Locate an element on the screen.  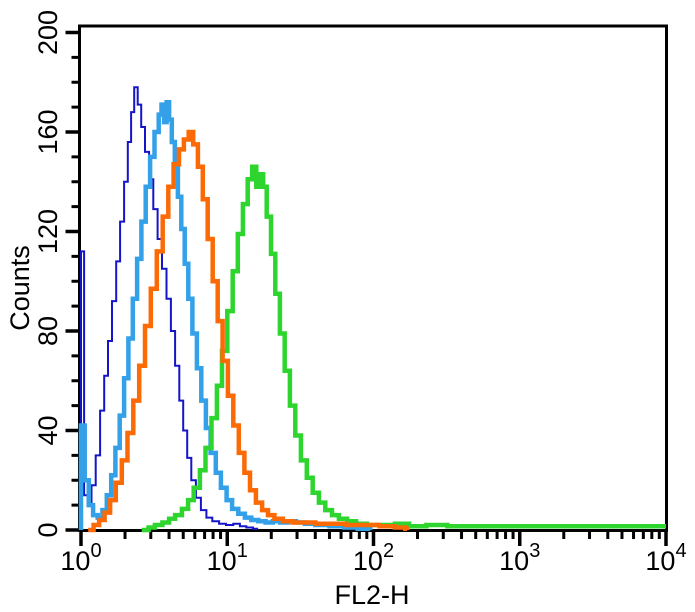
x-axis-title: FL2-H is located at coordinates (371, 595).